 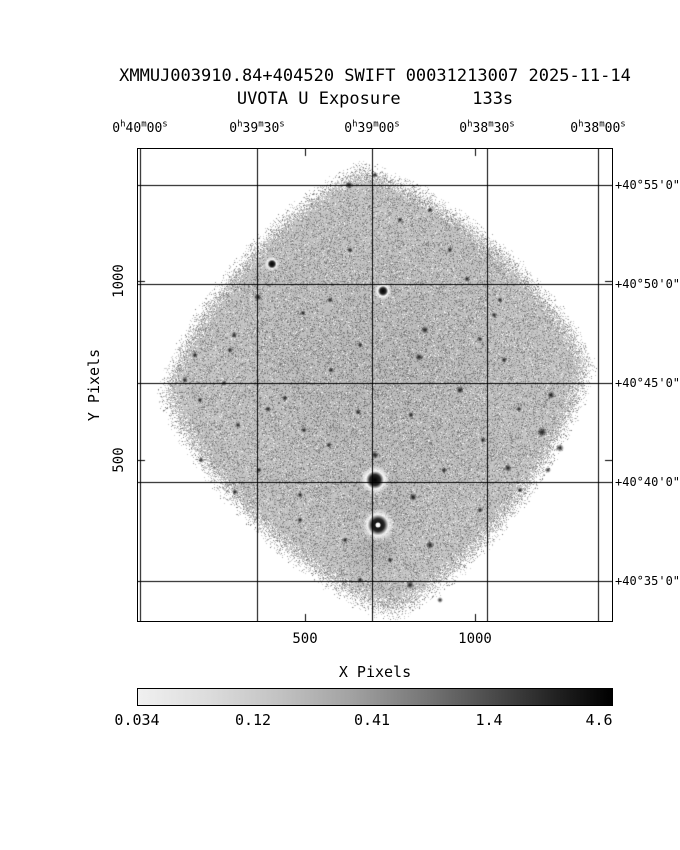 I want to click on ra-tick-label: 0h39m00s, so click(x=372, y=127).